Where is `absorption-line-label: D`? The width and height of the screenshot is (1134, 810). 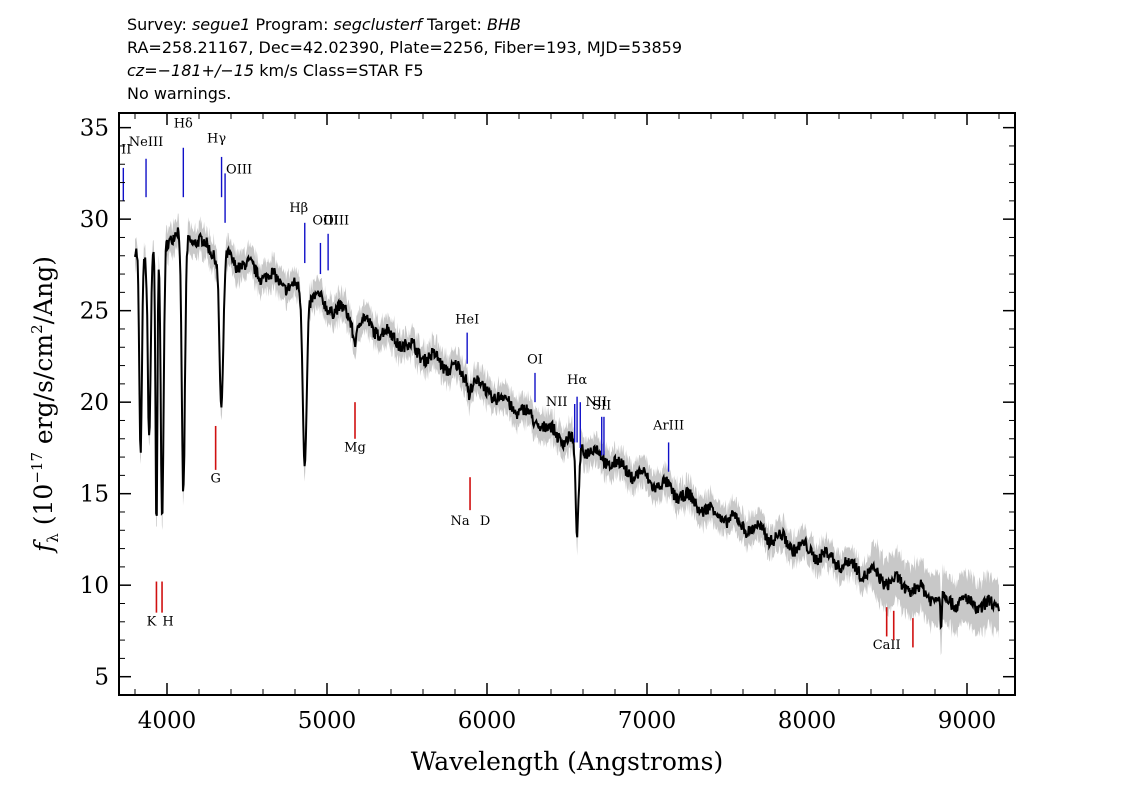 absorption-line-label: D is located at coordinates (485, 521).